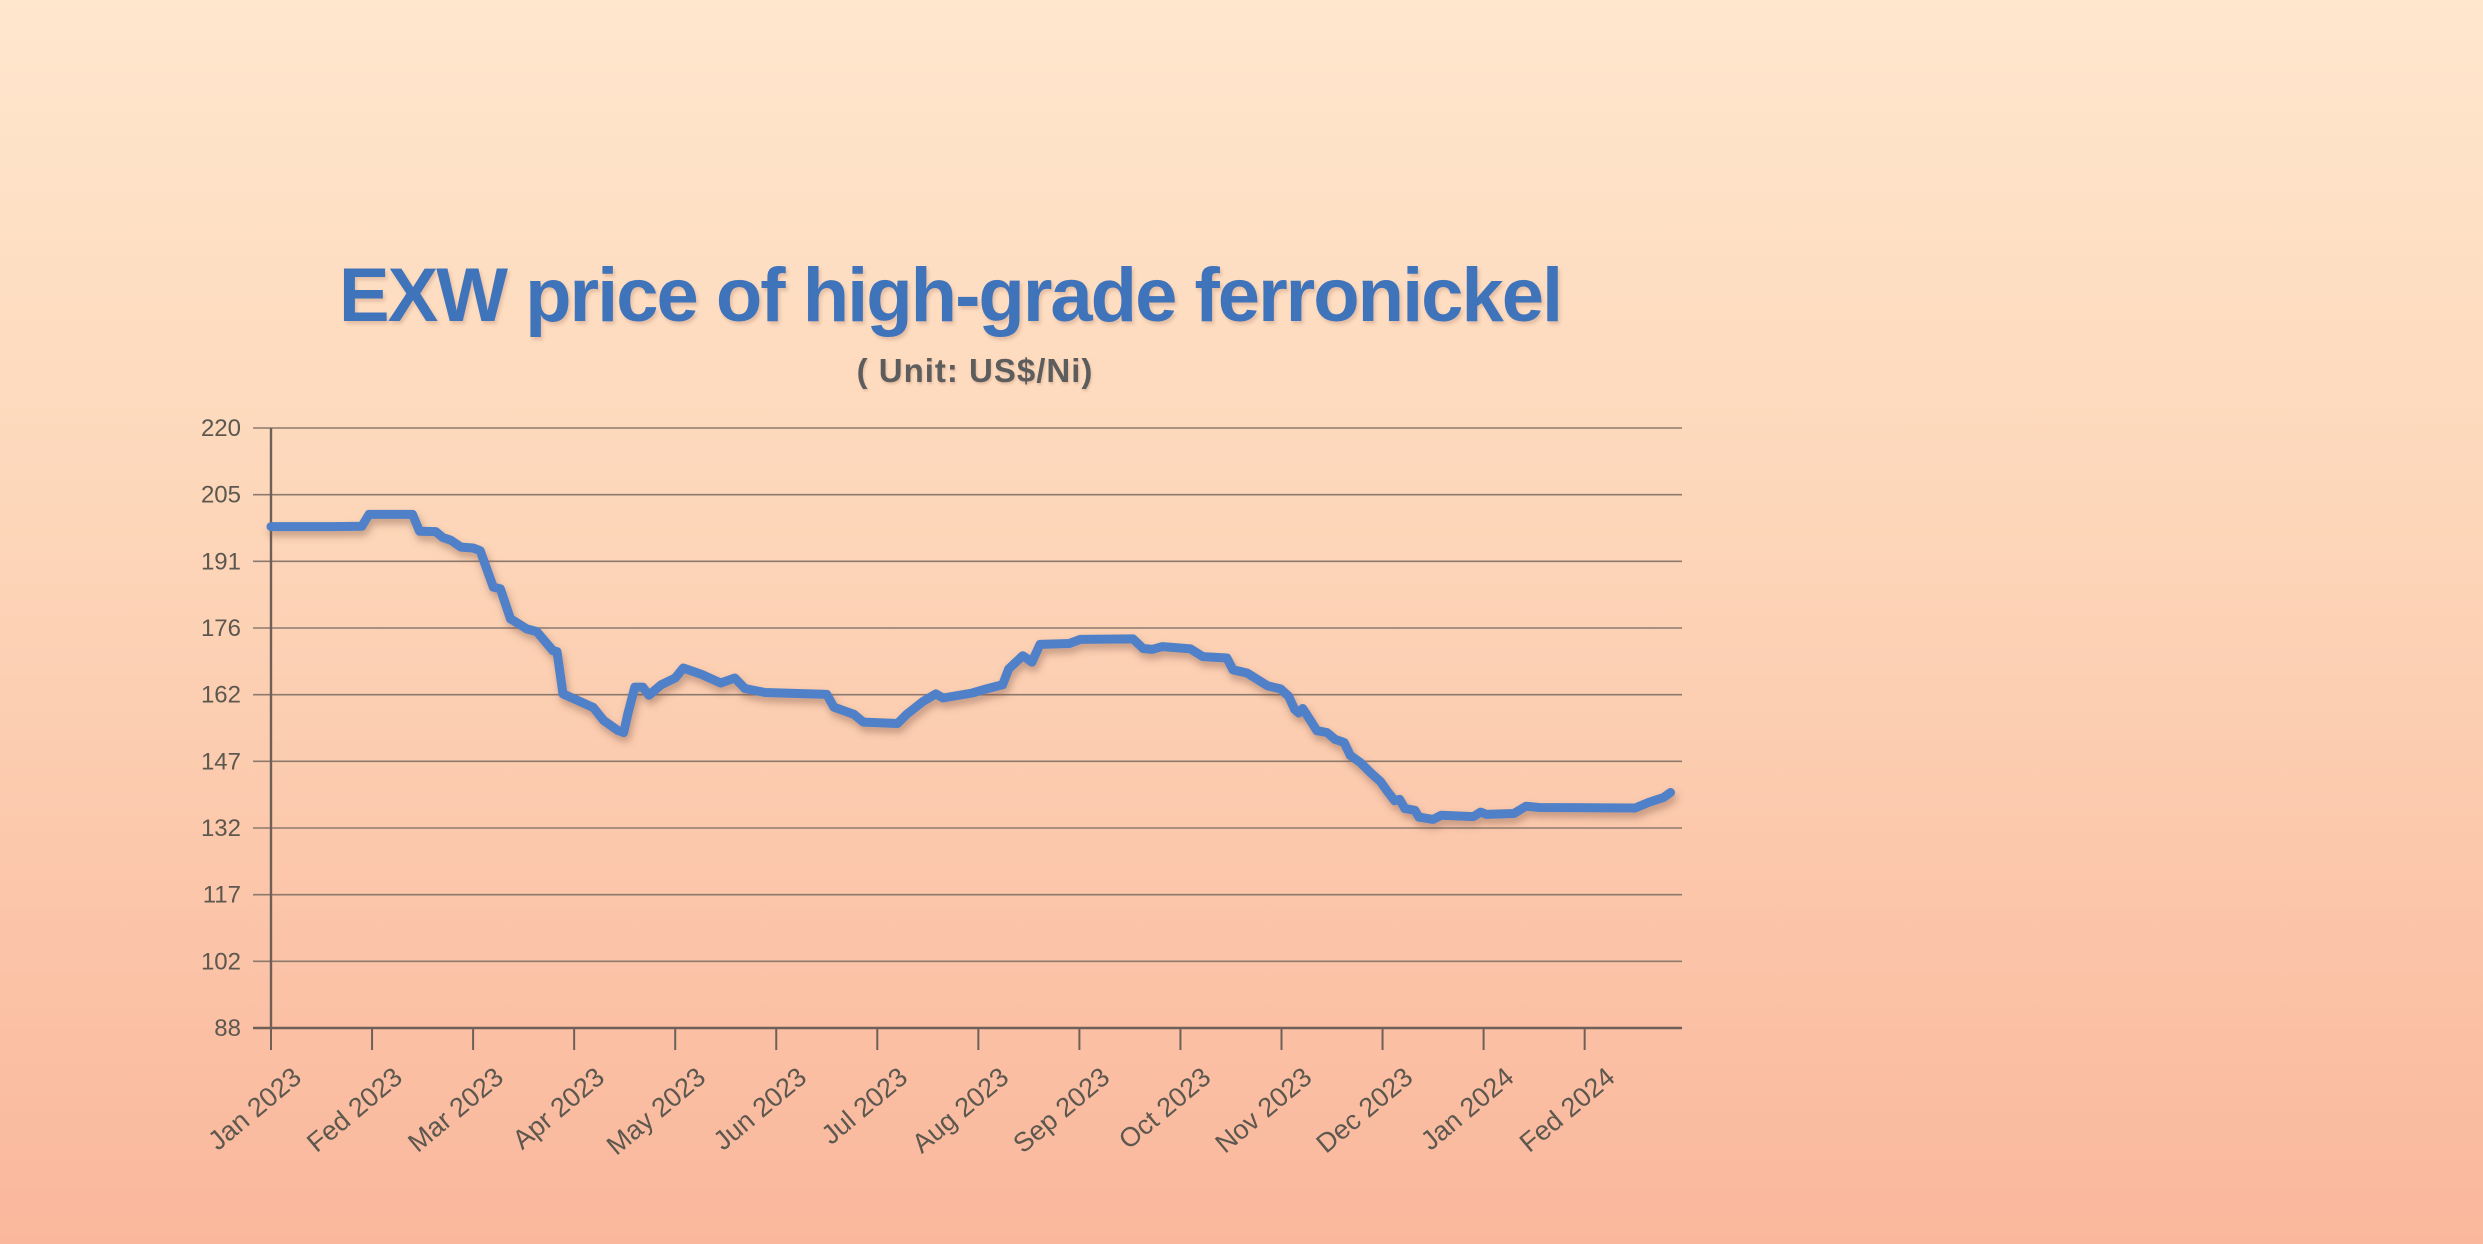  What do you see at coordinates (1467, 1109) in the screenshot?
I see `x-tick-label: Jan 2024` at bounding box center [1467, 1109].